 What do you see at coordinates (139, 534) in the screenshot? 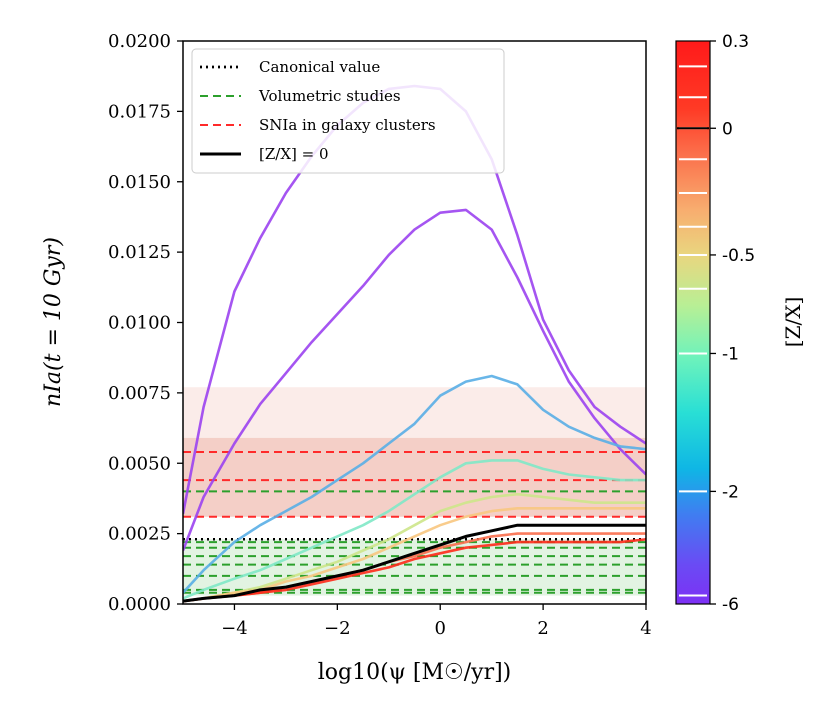
I see `y-tick-label-1: 0.0025` at bounding box center [139, 534].